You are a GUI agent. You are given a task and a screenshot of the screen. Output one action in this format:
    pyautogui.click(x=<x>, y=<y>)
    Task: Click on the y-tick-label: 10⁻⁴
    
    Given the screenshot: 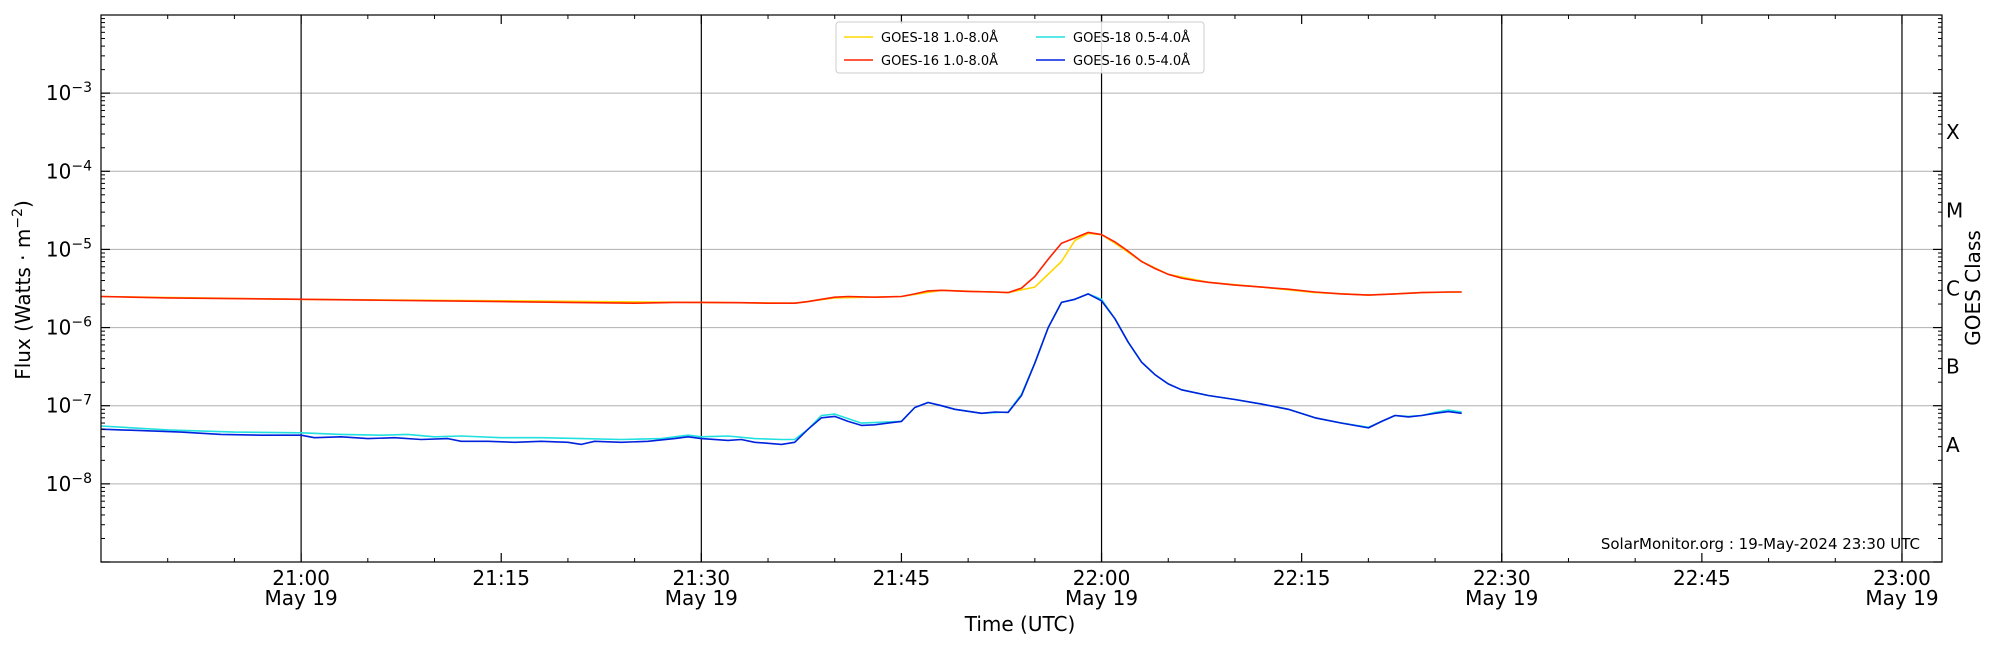 What is the action you would take?
    pyautogui.click(x=69, y=170)
    